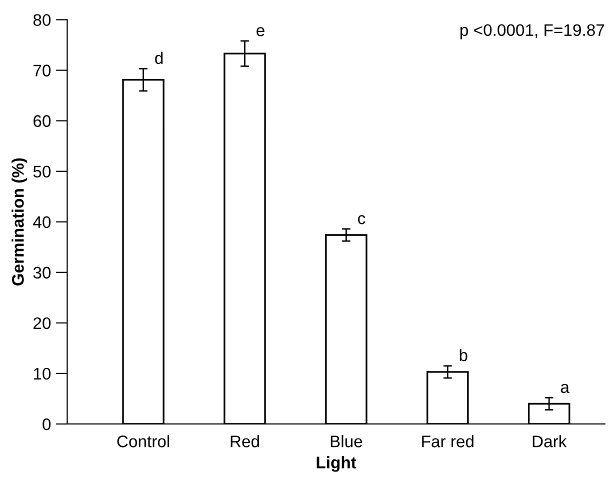  Describe the element at coordinates (549, 441) in the screenshot. I see `x-tick-label: Dark` at that location.